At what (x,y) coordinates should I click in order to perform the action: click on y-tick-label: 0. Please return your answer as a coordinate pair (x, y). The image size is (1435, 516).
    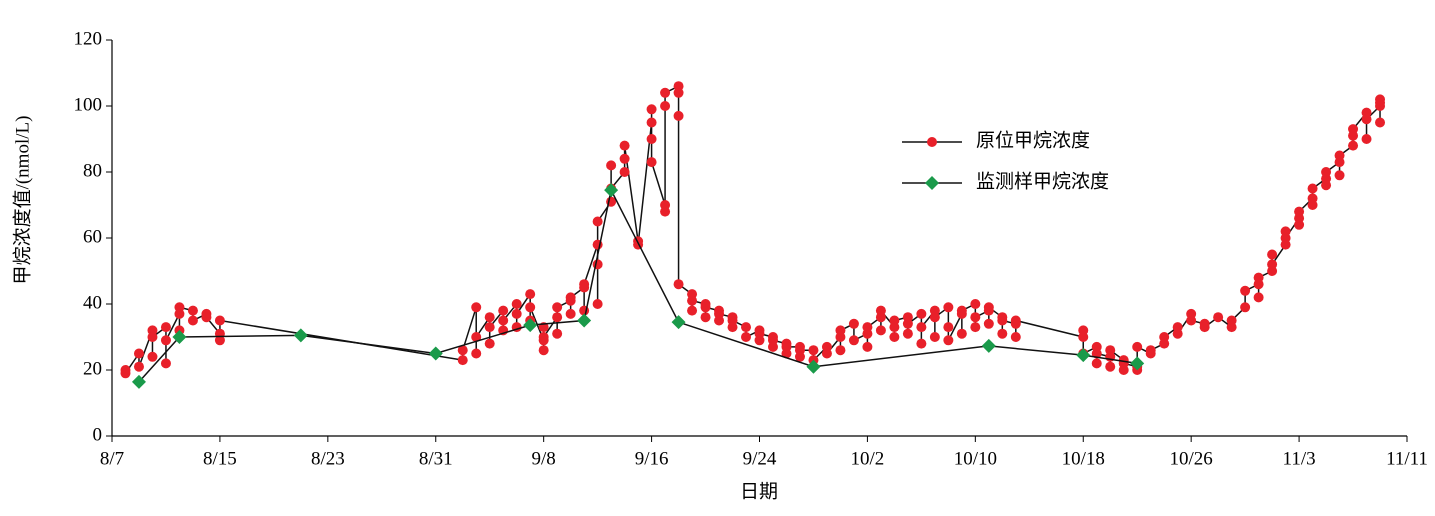
    Looking at the image, I should click on (98, 434).